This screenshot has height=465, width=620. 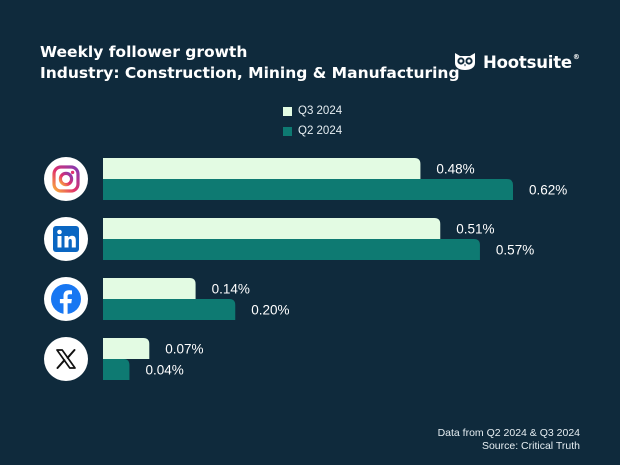 I want to click on bar-facebook-q2-2024, so click(x=169, y=309).